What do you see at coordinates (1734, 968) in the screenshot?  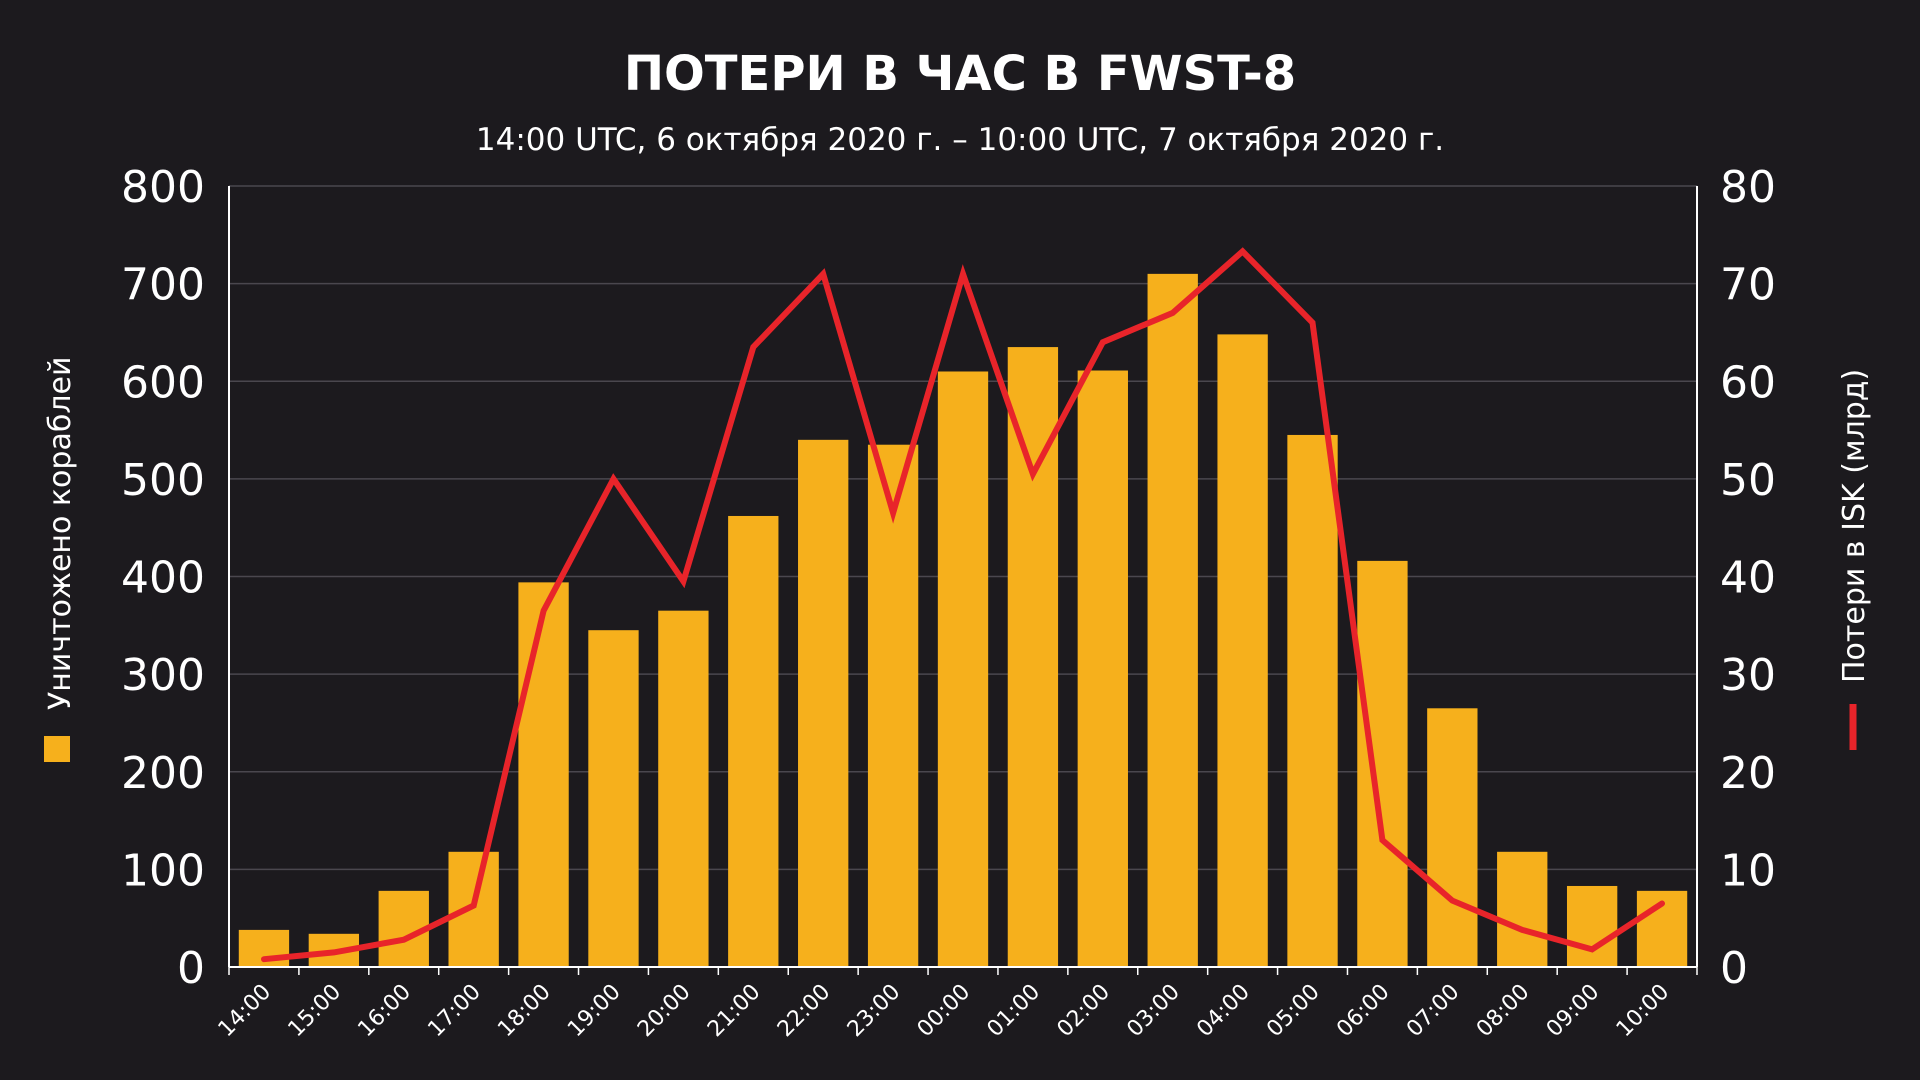 I see `y2-tick-label: 0` at bounding box center [1734, 968].